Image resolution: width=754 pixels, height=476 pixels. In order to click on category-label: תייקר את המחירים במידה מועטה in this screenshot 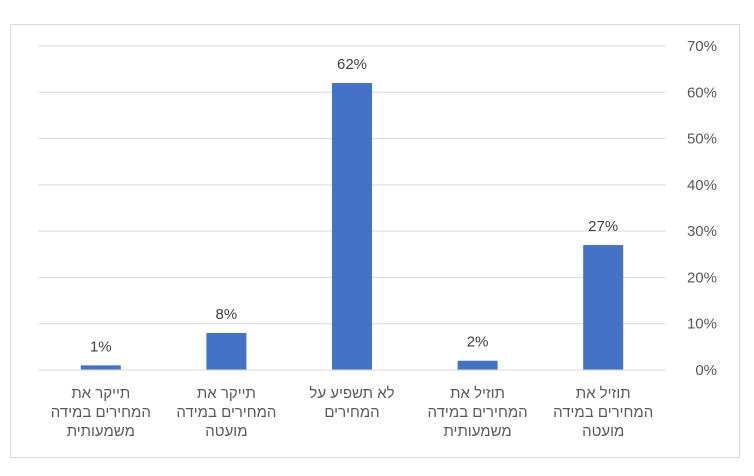, I will do `click(226, 412)`.